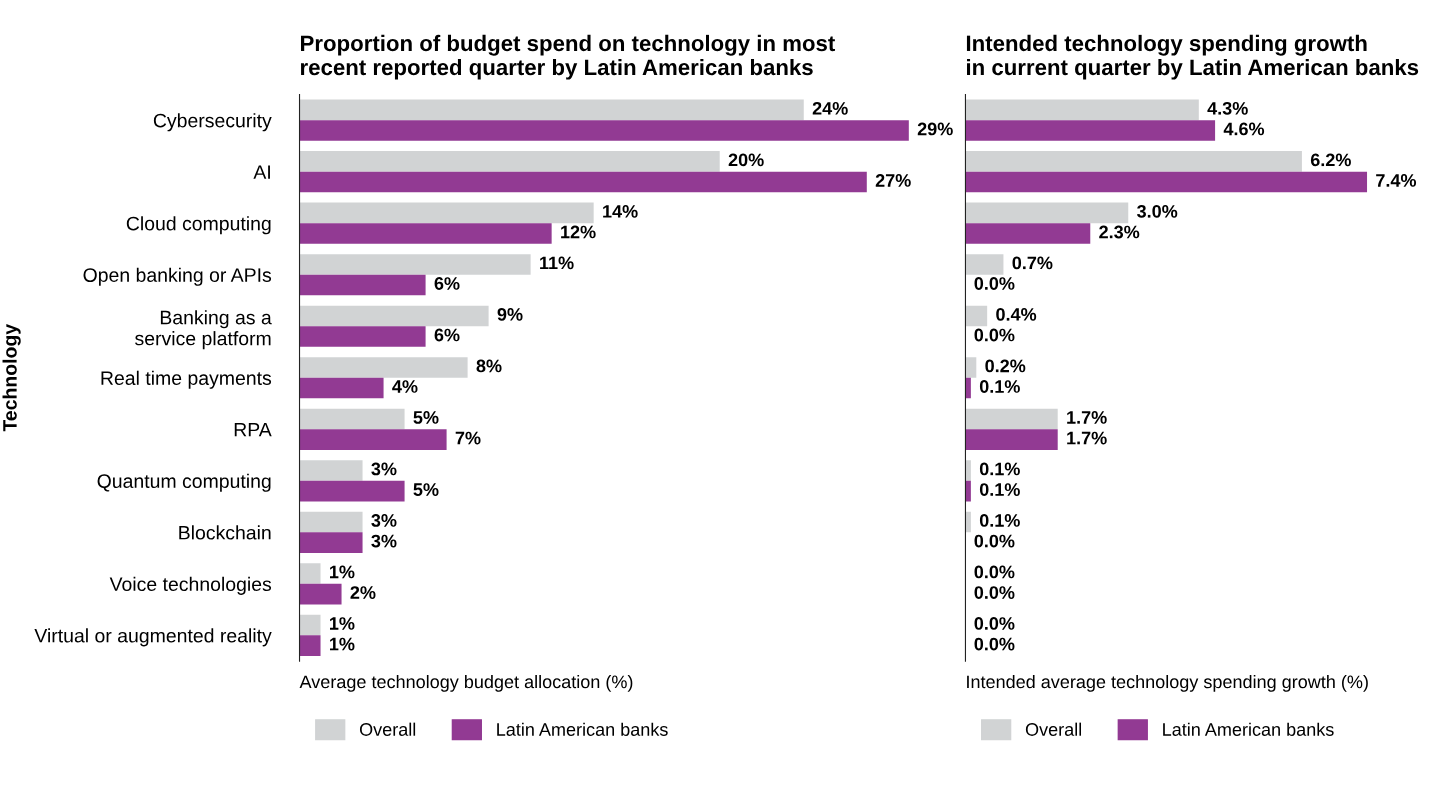 This screenshot has height=787, width=1454. What do you see at coordinates (203, 330) in the screenshot?
I see `y-tick-label: Banking as a service platform` at bounding box center [203, 330].